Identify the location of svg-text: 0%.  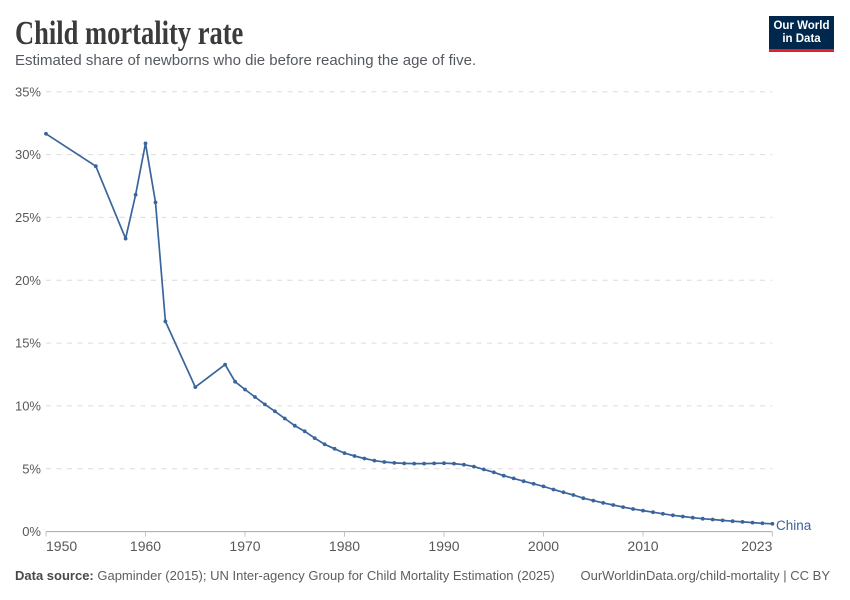
(31, 531).